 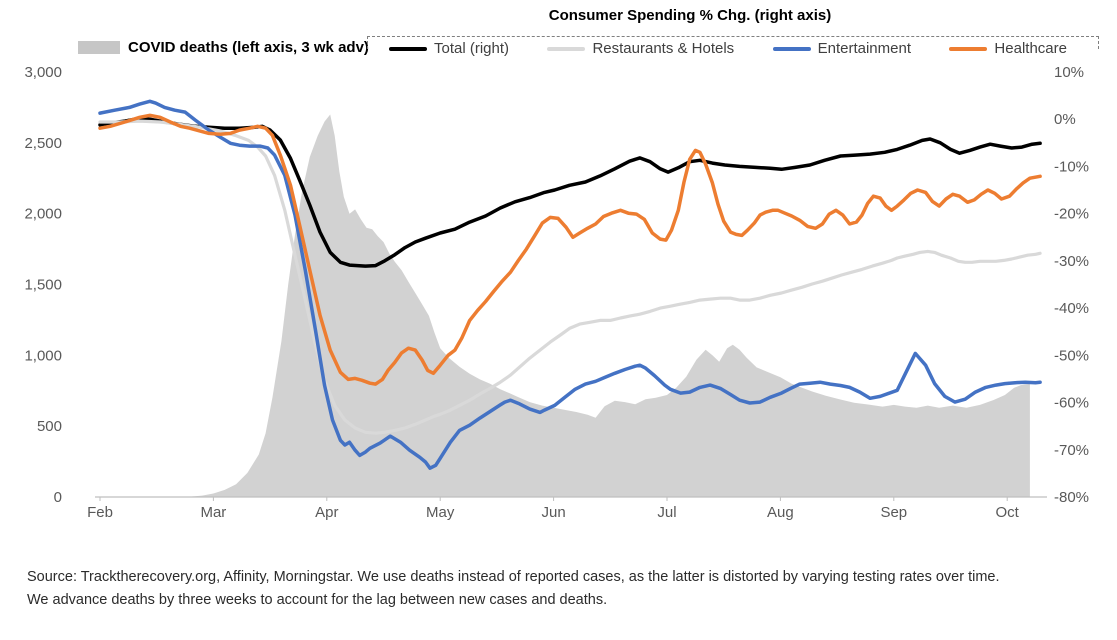 What do you see at coordinates (1008, 512) in the screenshot?
I see `x-axis-label-oct: Oct` at bounding box center [1008, 512].